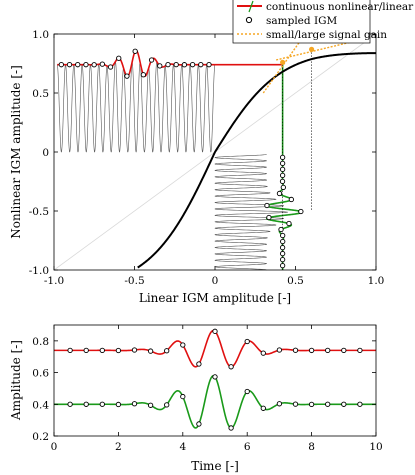 This screenshot has height=475, width=415. Describe the element at coordinates (54, 447) in the screenshot. I see `time-xtick-label: 0` at that location.